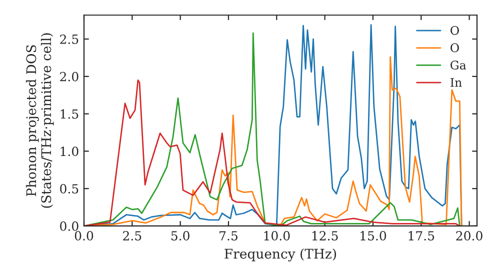  What do you see at coordinates (69, 189) in the screenshot?
I see `y-tick-label: 0.5` at bounding box center [69, 189].